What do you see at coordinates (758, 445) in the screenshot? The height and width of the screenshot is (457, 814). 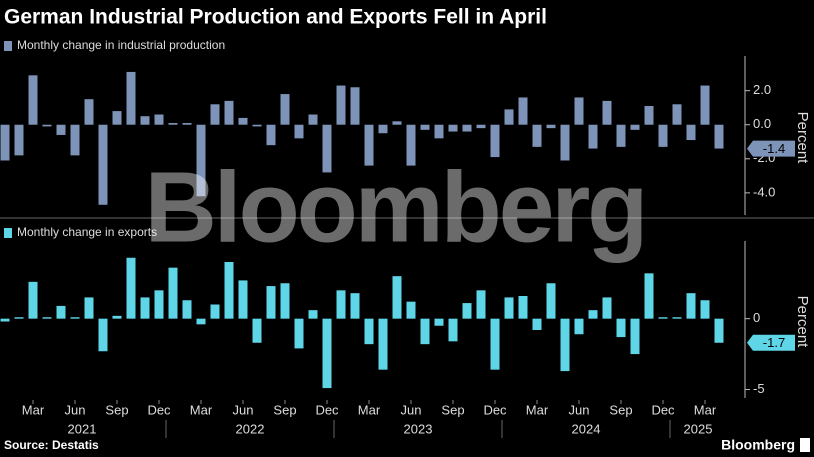 I see `logo: Bloomberg` at bounding box center [758, 445].